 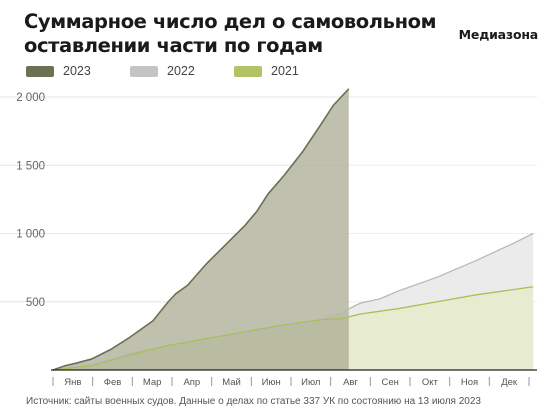 I want to click on legend-label-2023: 2023, so click(x=77, y=71).